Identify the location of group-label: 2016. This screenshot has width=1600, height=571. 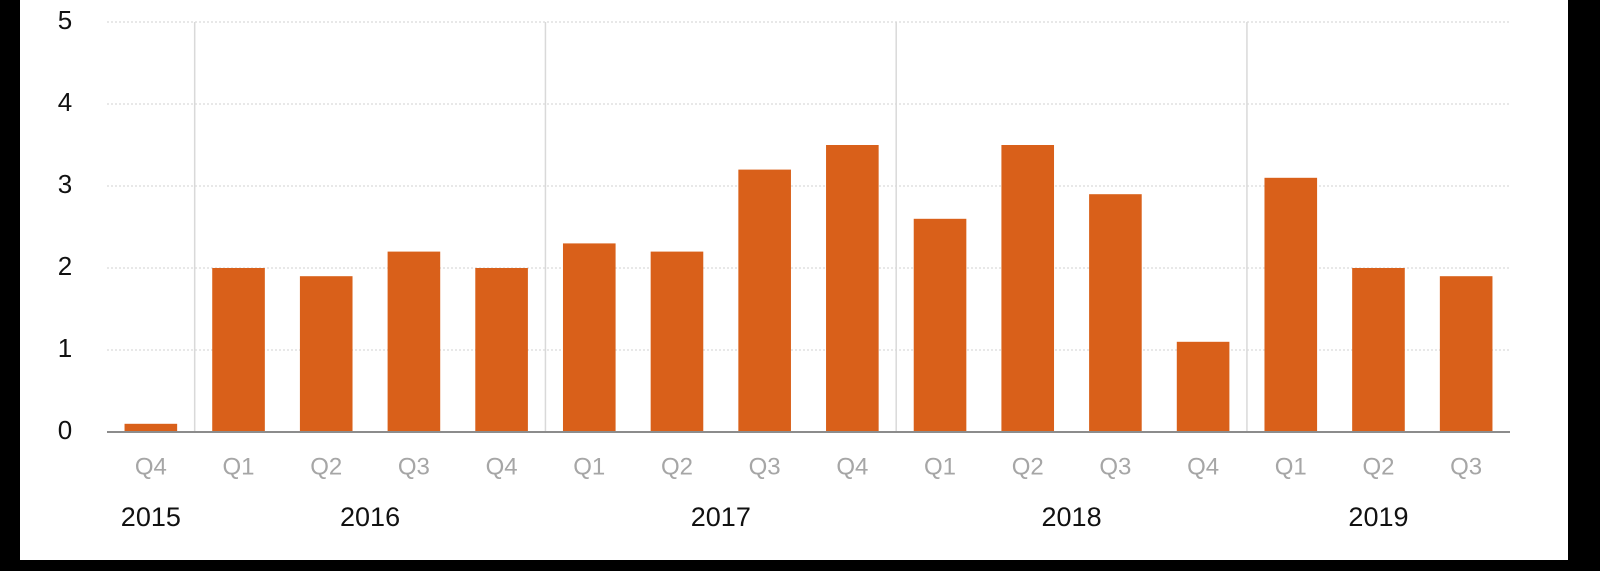
(370, 517).